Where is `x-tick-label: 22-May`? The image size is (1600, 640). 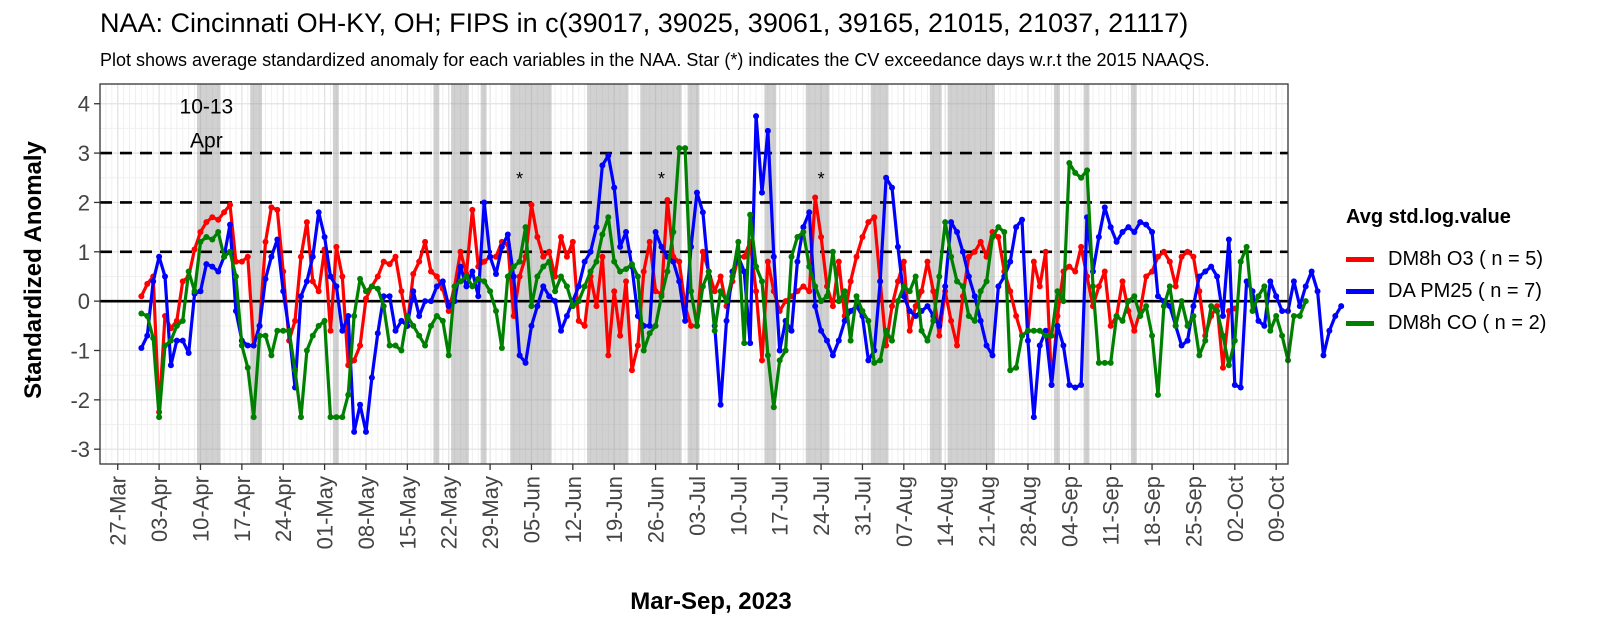
x-tick-label: 22-May is located at coordinates (449, 512).